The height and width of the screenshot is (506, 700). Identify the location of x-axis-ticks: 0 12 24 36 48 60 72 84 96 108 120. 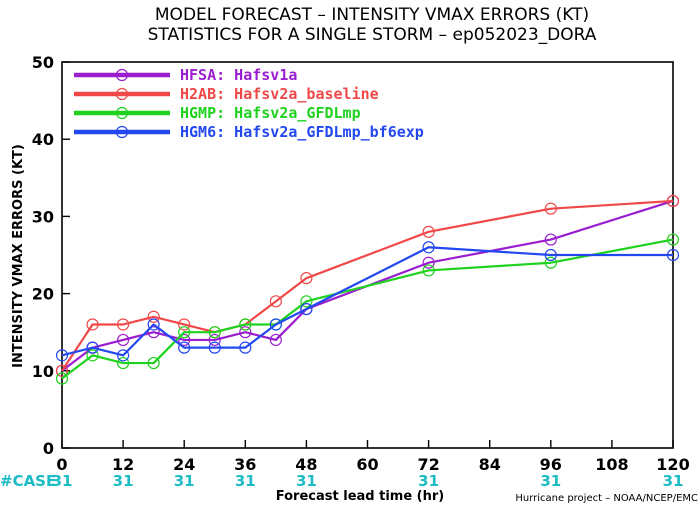
(373, 457).